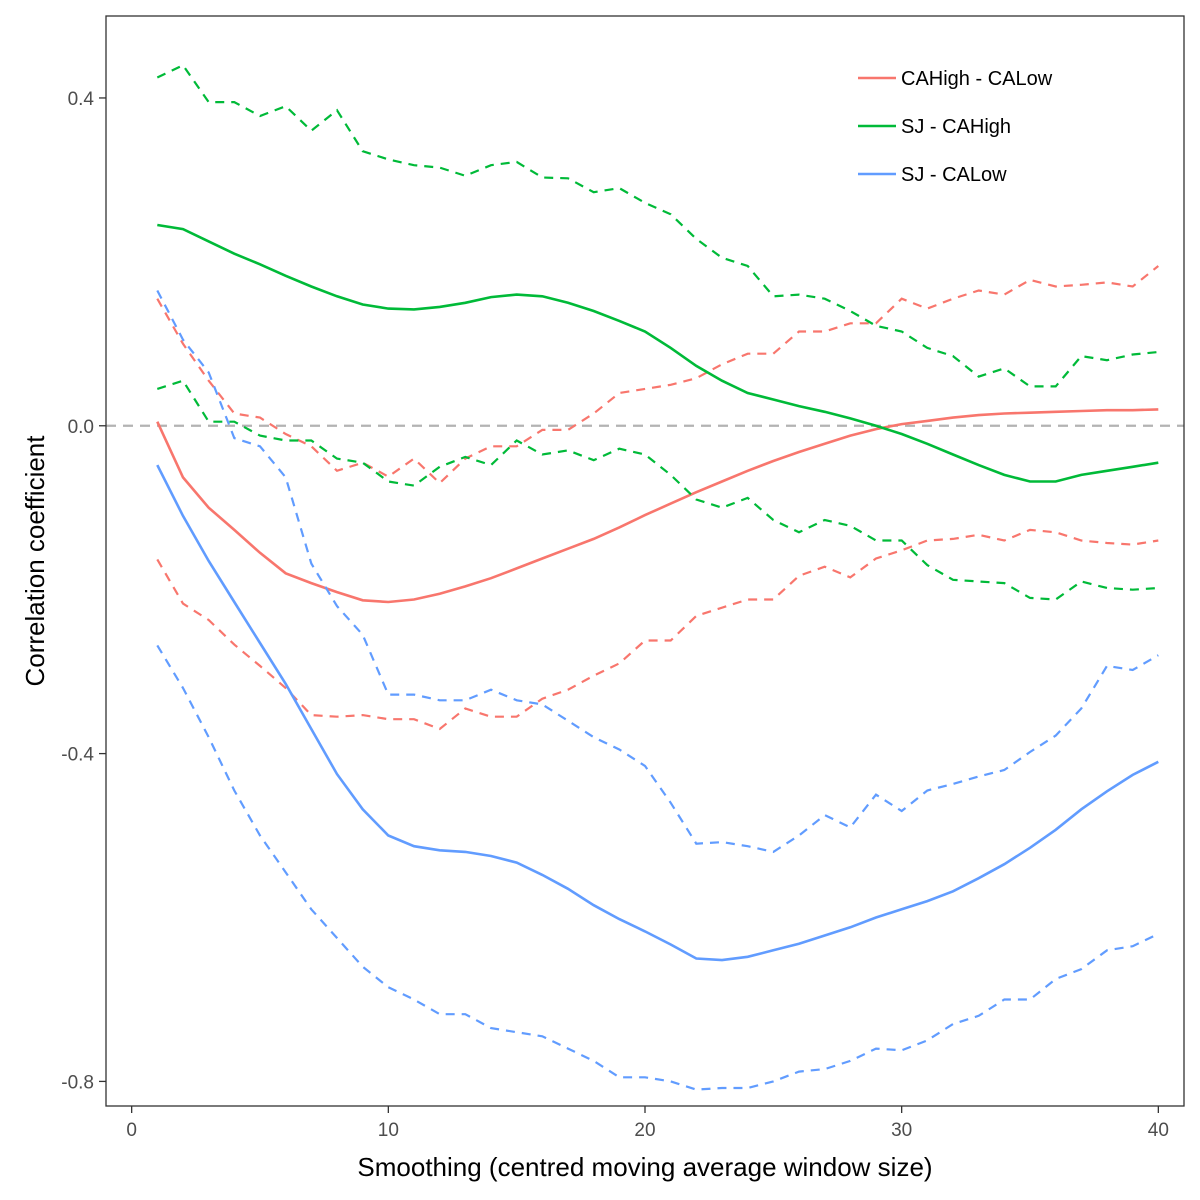  Describe the element at coordinates (977, 79) in the screenshot. I see `legend-label: CAHigh - CALow` at that location.